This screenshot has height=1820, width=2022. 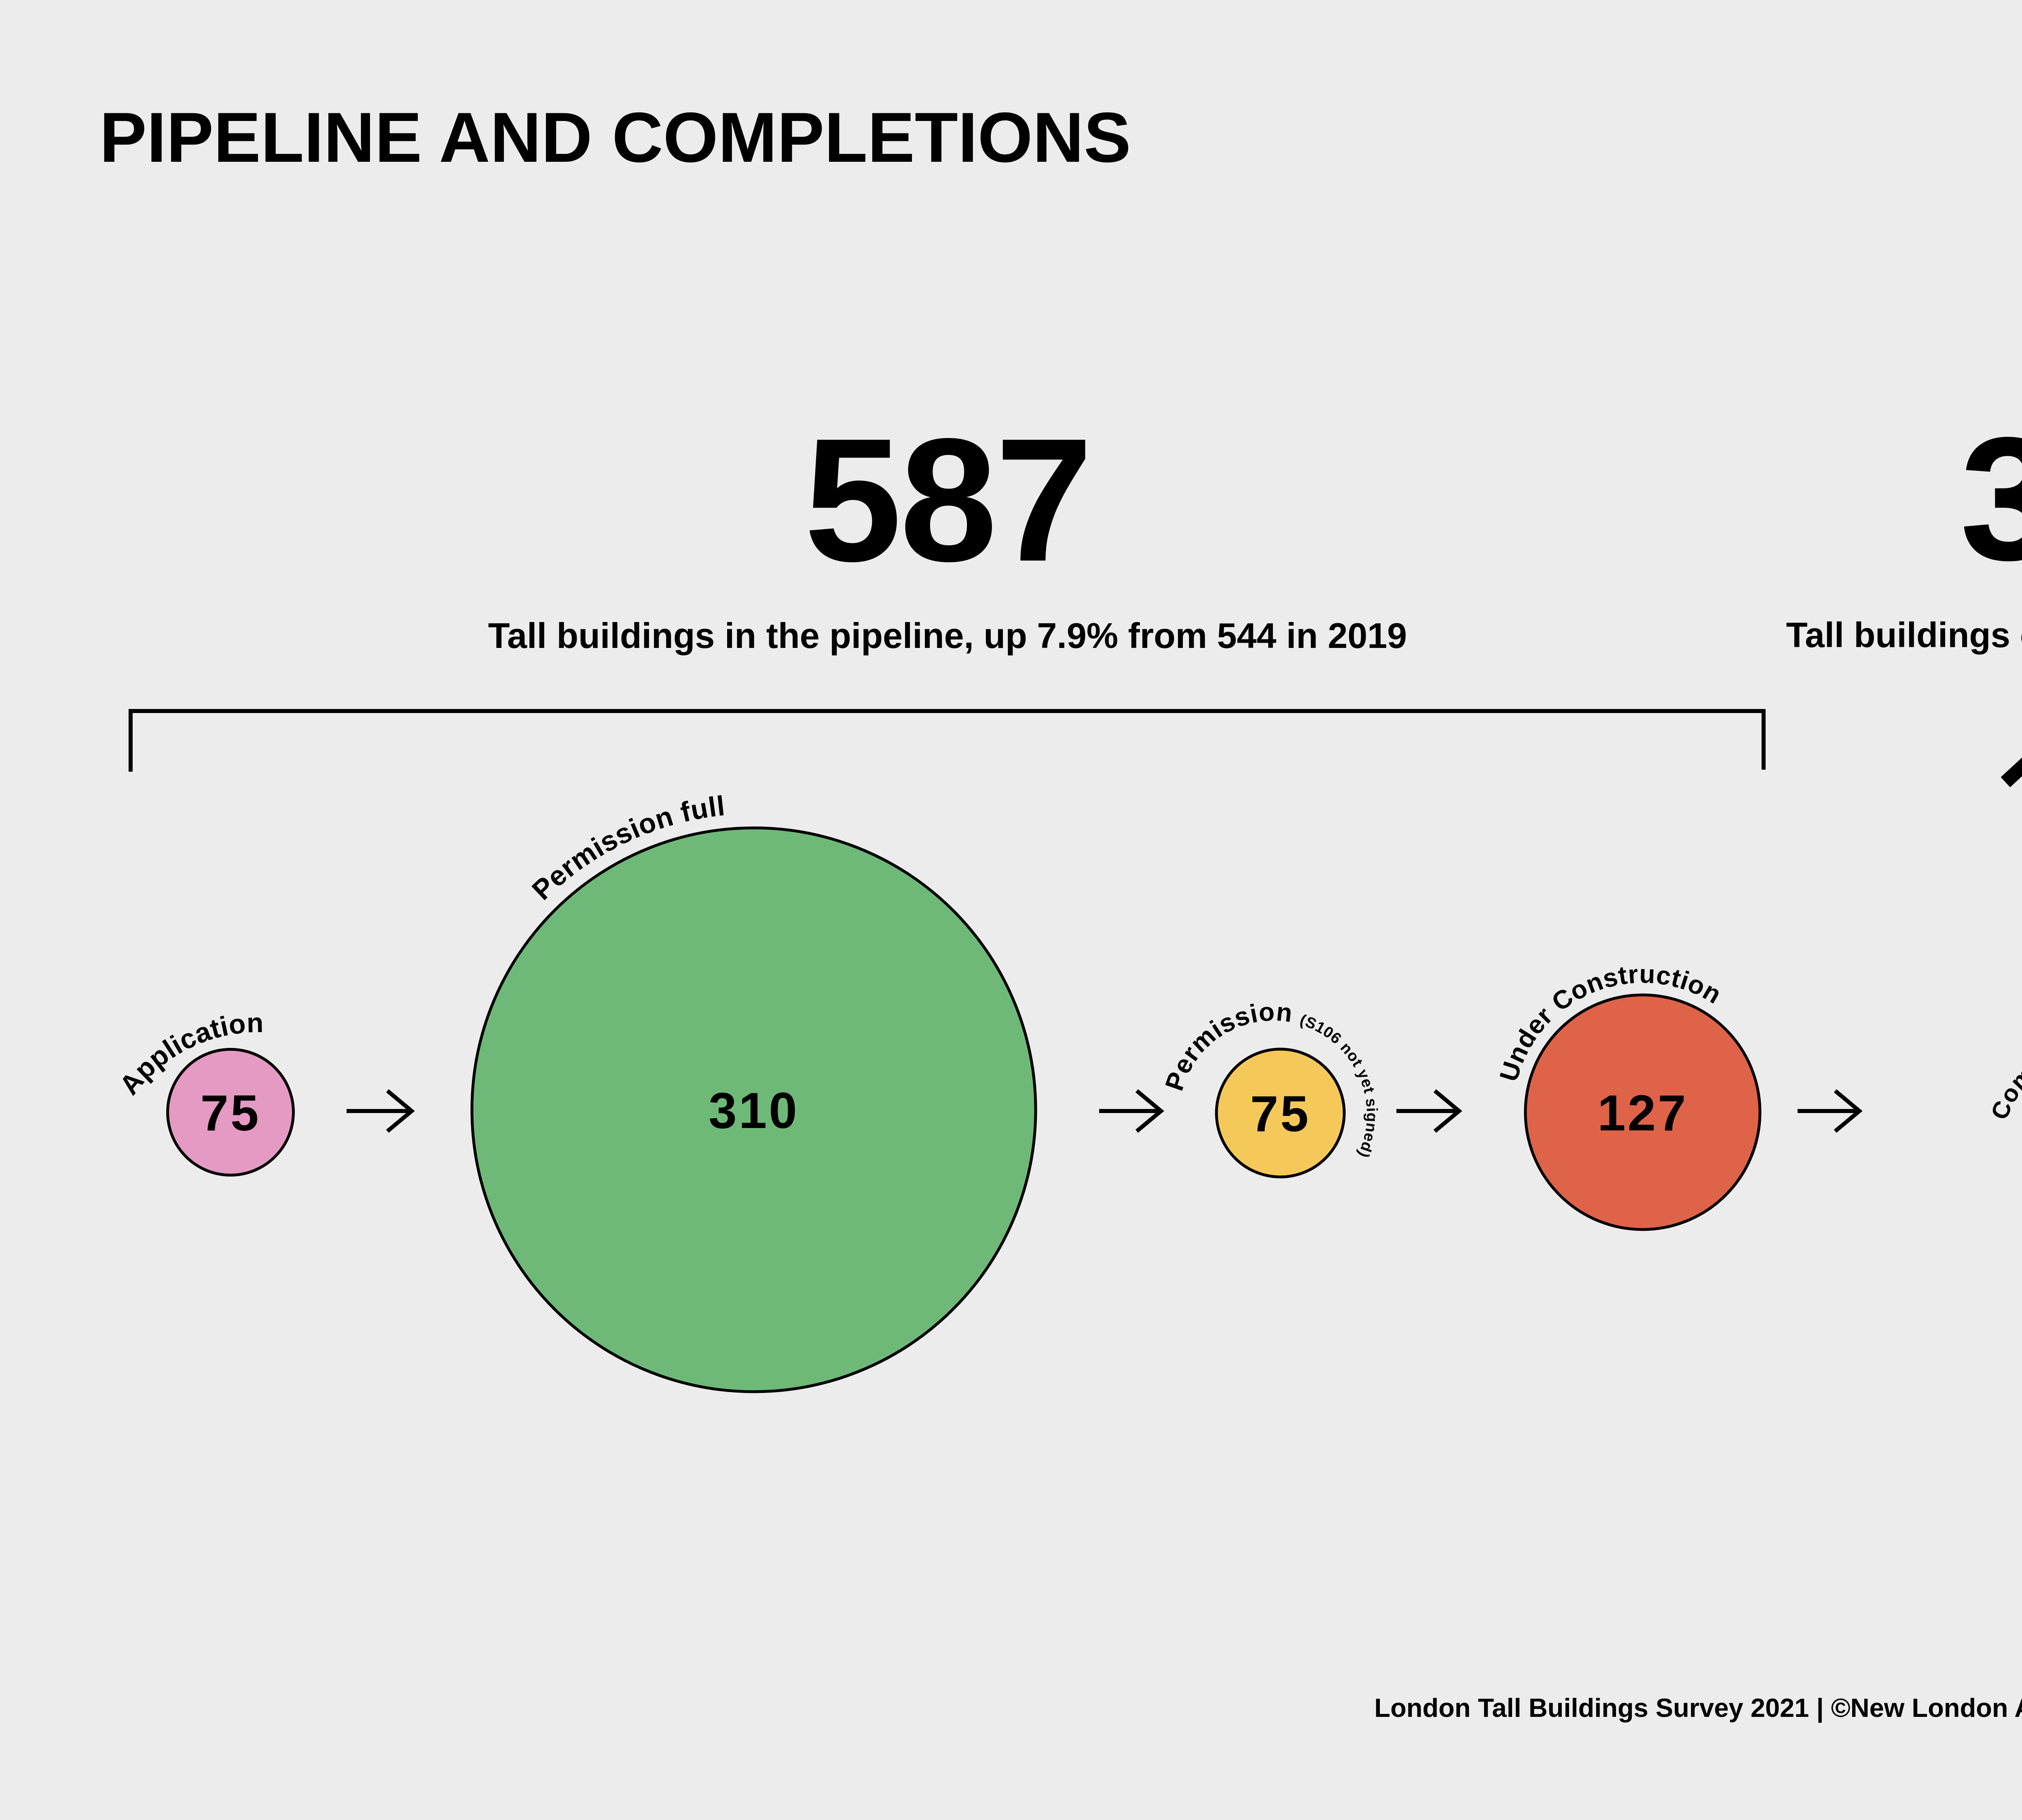 What do you see at coordinates (615, 137) in the screenshot?
I see `svg-text: PIPELINE AND COMPLETIONS` at bounding box center [615, 137].